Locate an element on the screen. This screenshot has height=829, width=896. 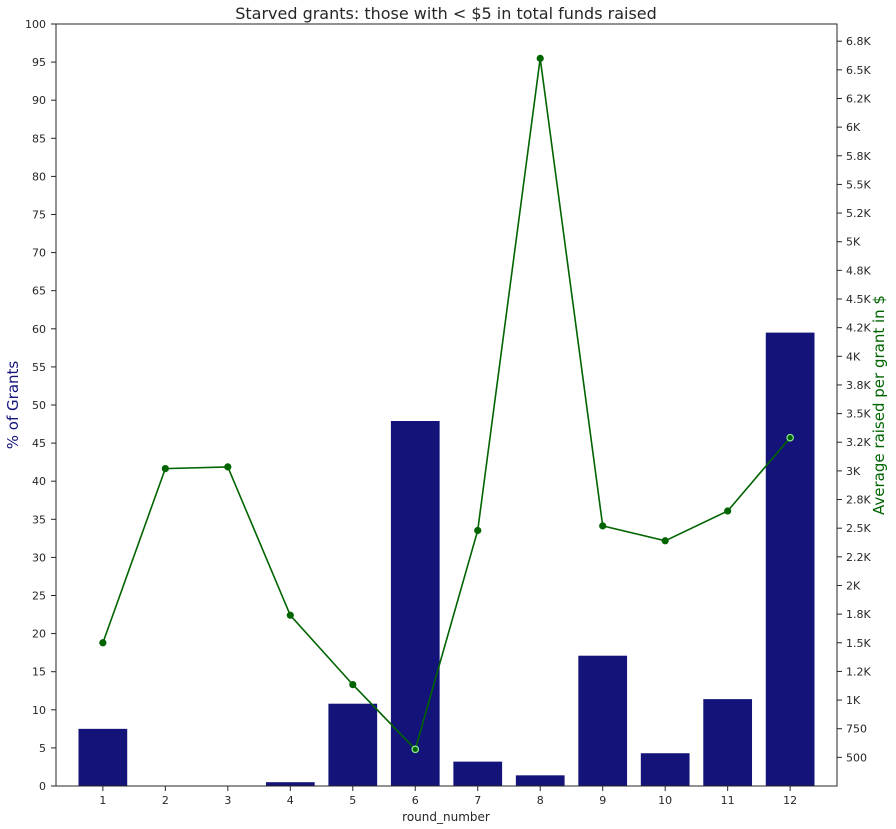
left-tick-label: 75 is located at coordinates (39, 215).